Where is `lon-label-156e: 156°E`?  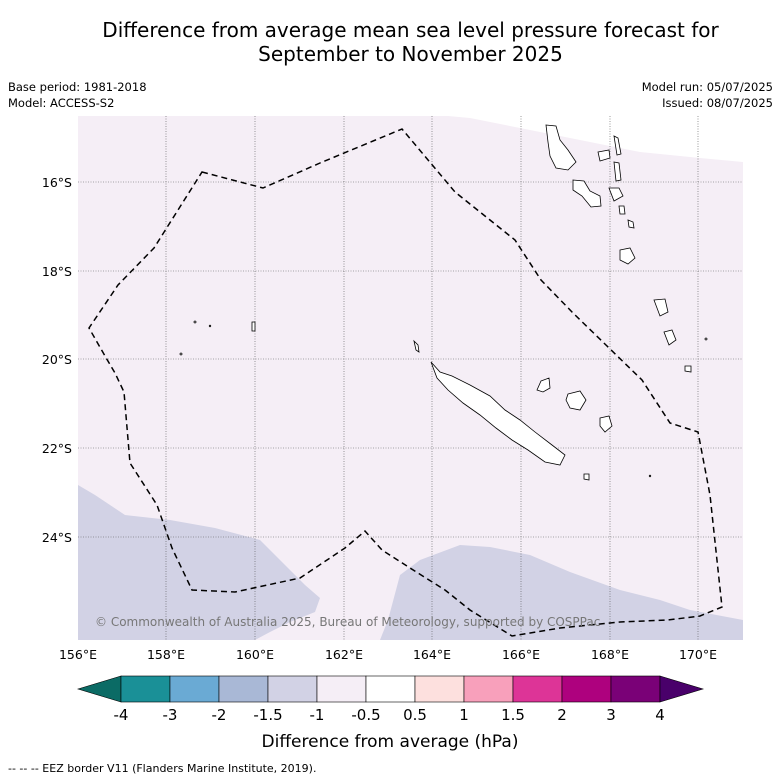 lon-label-156e: 156°E is located at coordinates (78, 654).